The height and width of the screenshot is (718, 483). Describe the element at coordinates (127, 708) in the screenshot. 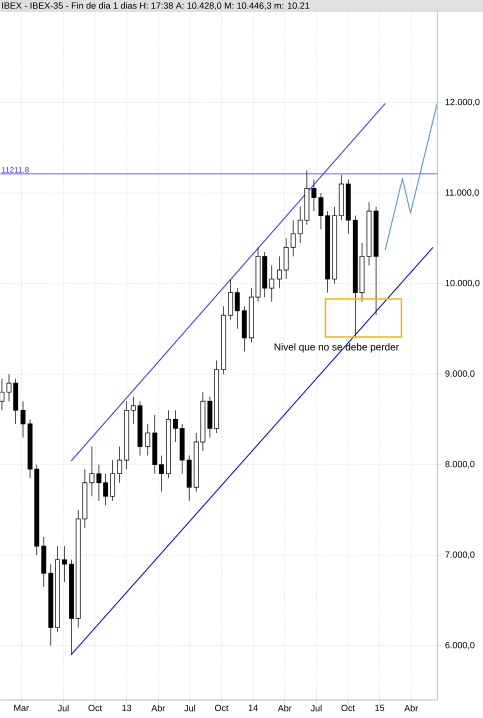

I see `x-tick-label: 13` at that location.